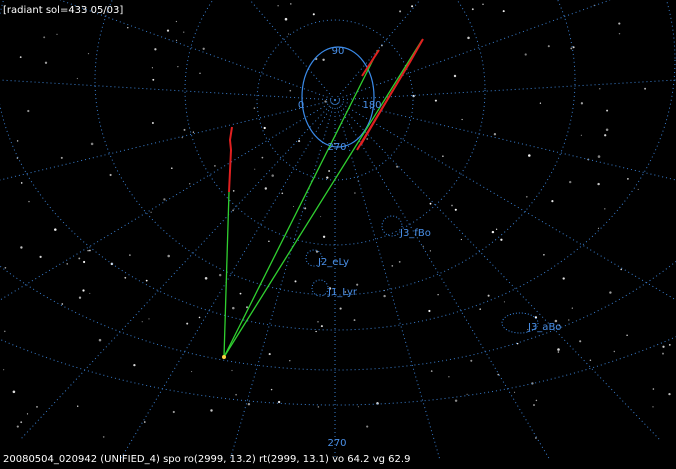 This screenshot has height=469, width=676. What do you see at coordinates (226, 274) in the screenshot?
I see `track` at bounding box center [226, 274].